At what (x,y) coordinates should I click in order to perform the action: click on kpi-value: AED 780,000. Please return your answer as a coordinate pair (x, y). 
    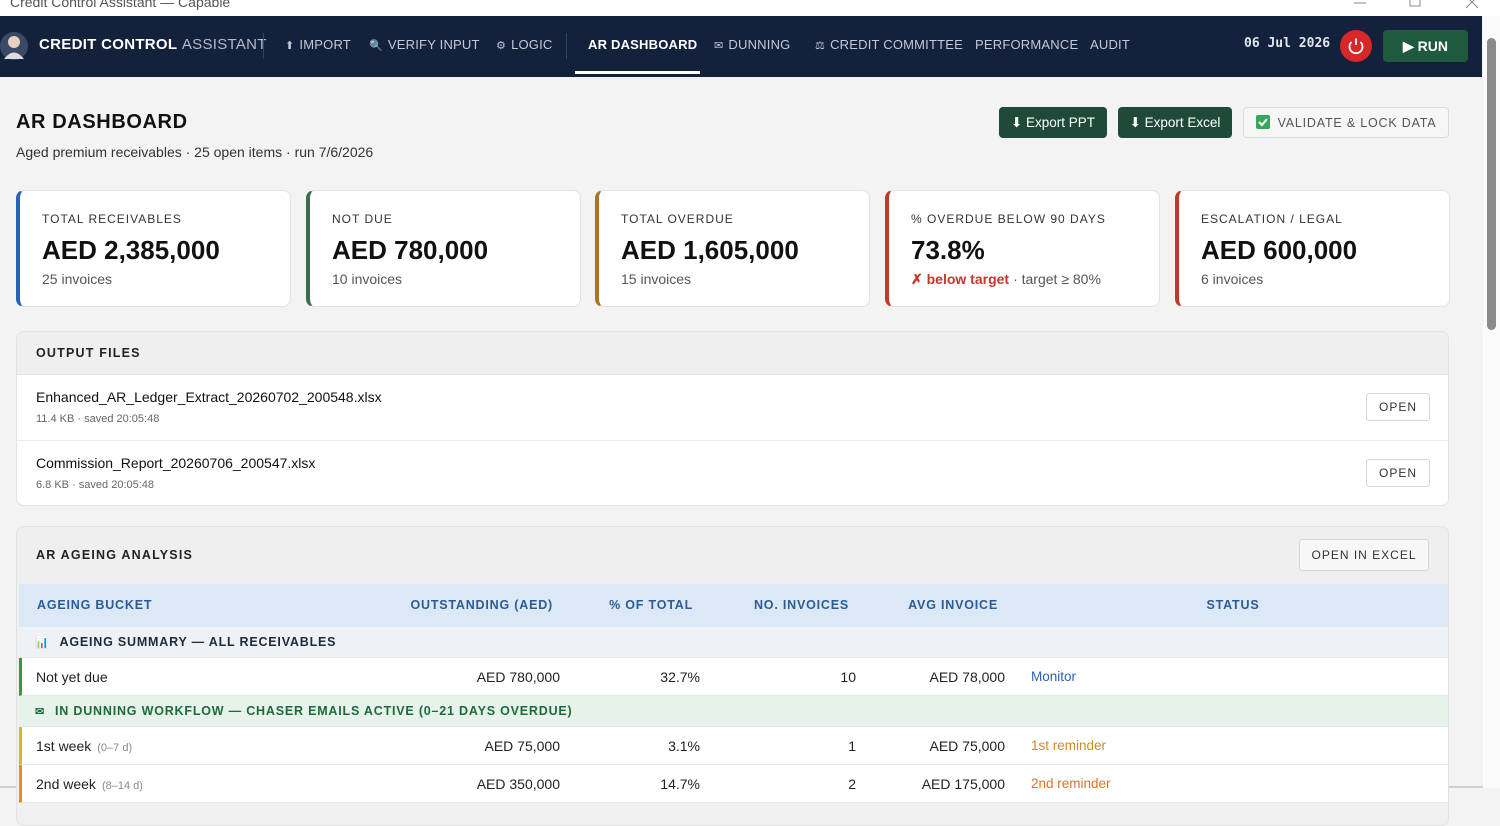
    Looking at the image, I should click on (410, 250).